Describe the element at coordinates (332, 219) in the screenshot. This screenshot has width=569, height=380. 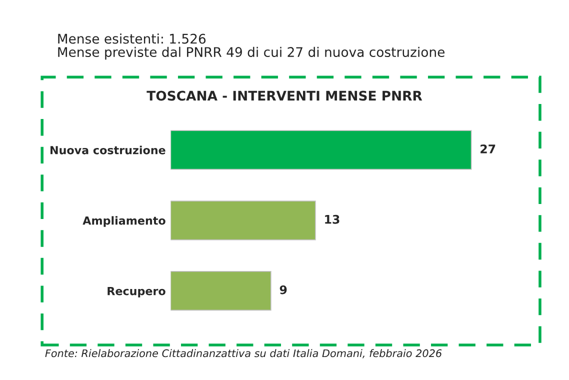
I see `data-label: 13` at that location.